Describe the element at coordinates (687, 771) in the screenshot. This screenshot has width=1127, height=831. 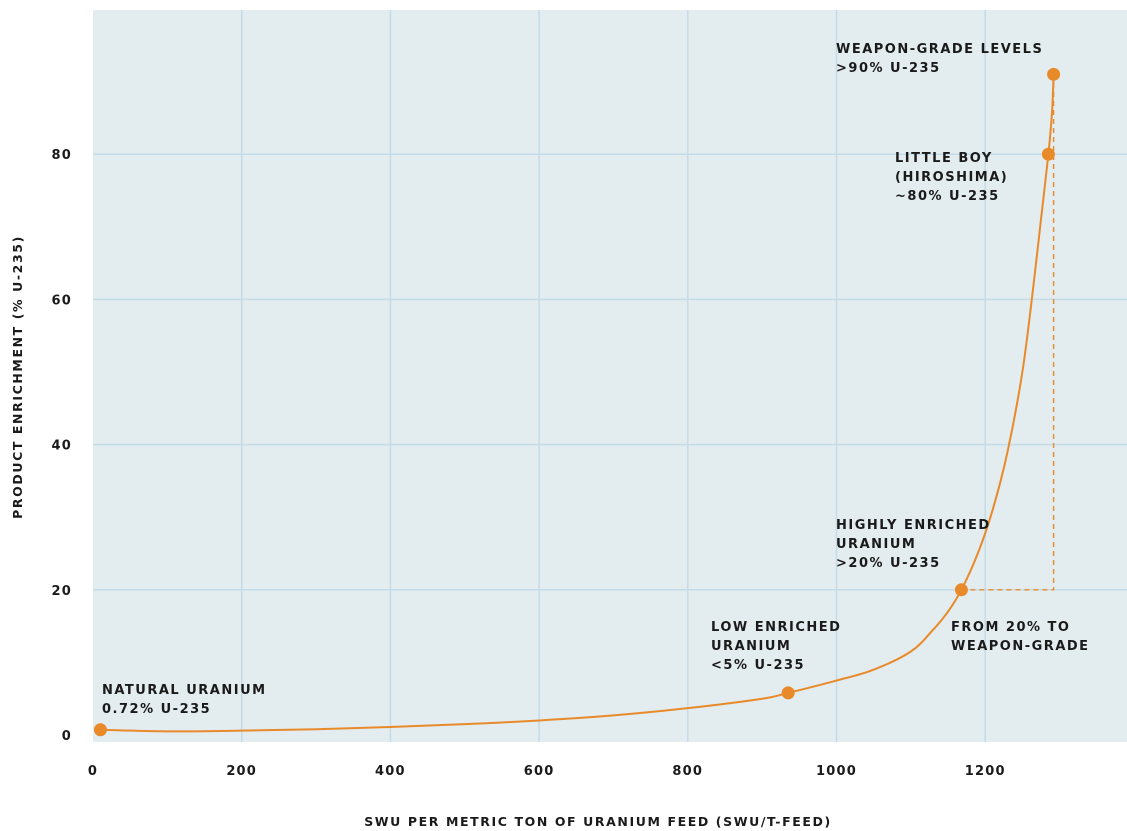
I see `x-tick-label: 800` at that location.